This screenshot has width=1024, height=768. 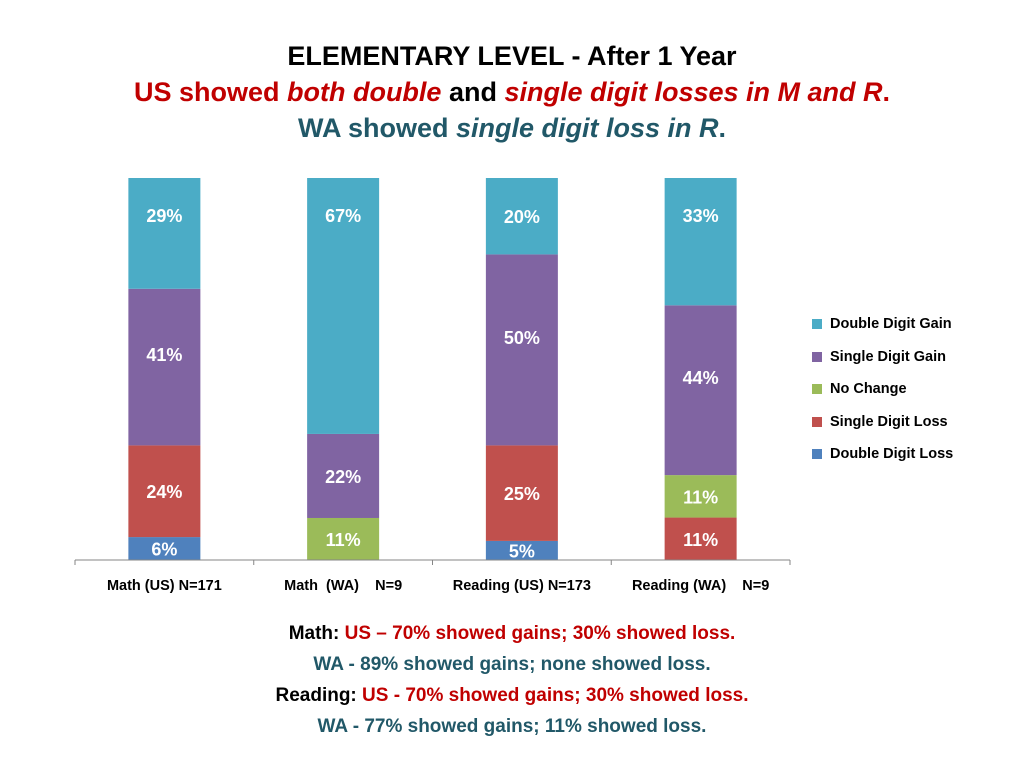 I want to click on title-line-1: ELEMENTARY LEVEL - After 1 Year, so click(x=512, y=56).